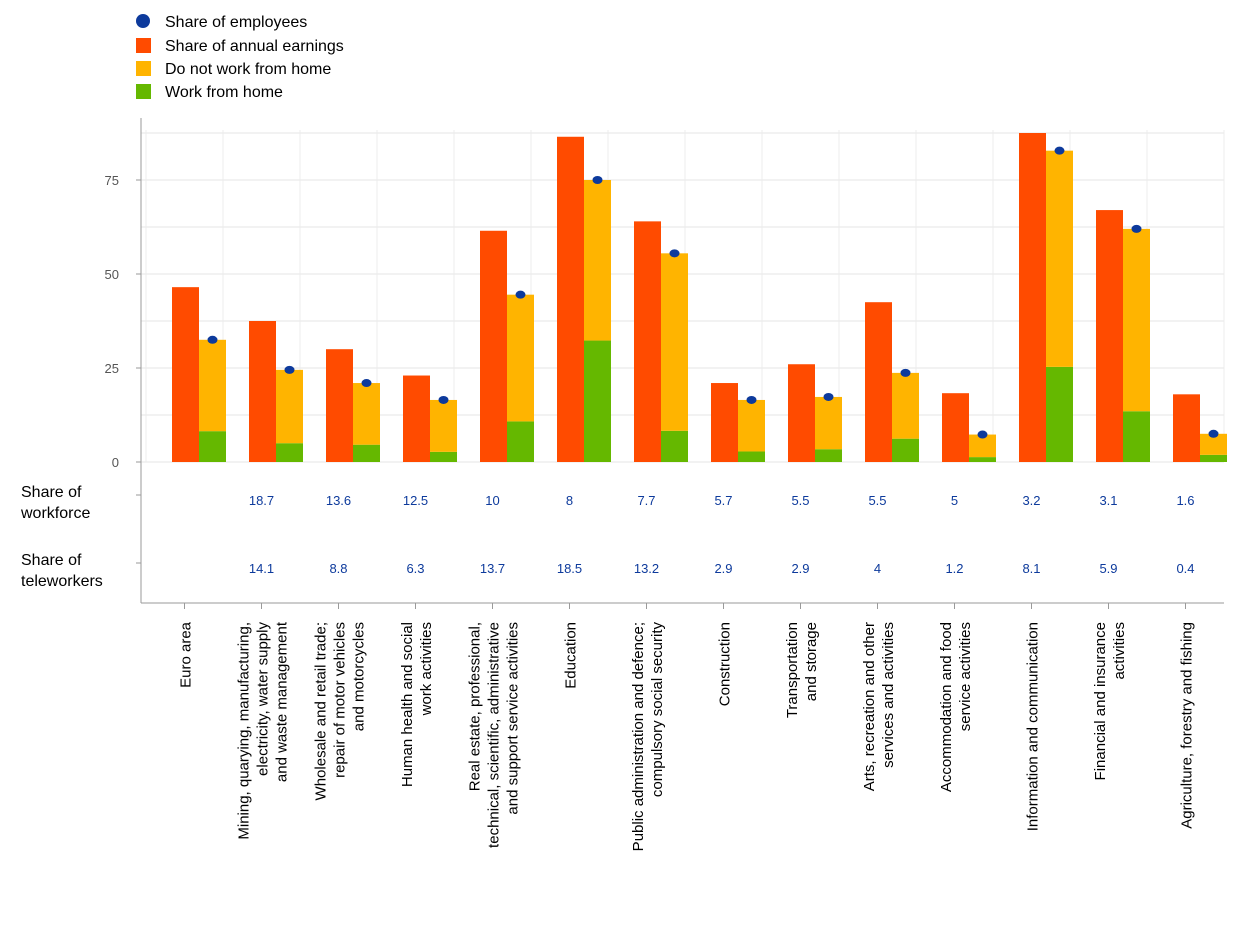  What do you see at coordinates (1031, 500) in the screenshot?
I see `table-cell: 3.2` at bounding box center [1031, 500].